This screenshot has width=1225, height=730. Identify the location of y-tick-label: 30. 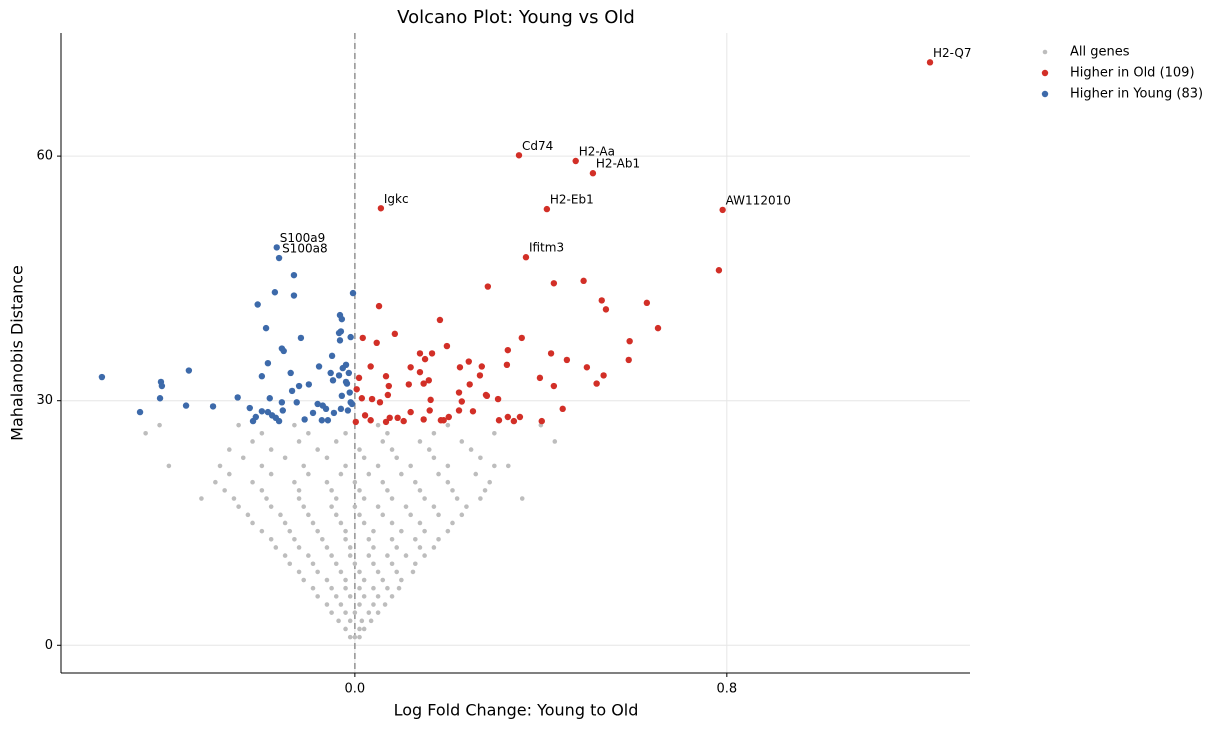
(44, 400).